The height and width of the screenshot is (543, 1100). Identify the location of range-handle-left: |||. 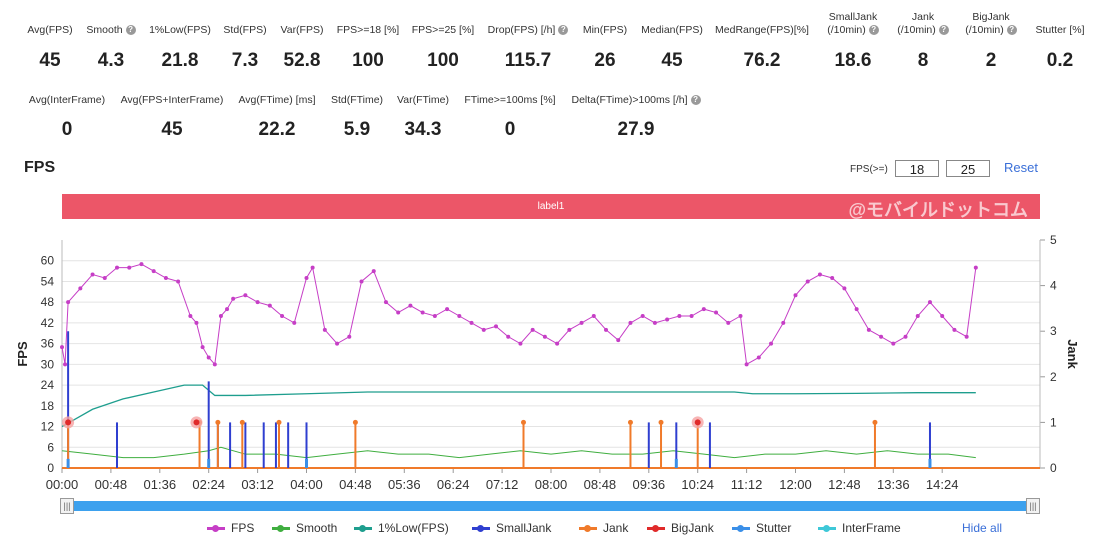
(67, 506).